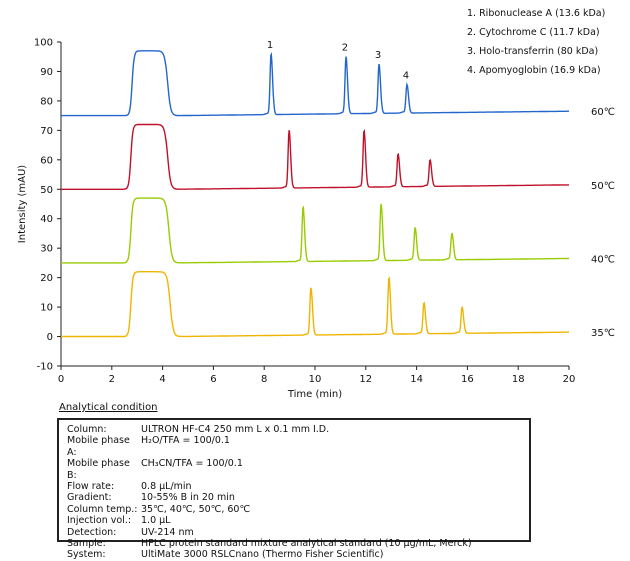 The image size is (630, 561). What do you see at coordinates (108, 407) in the screenshot?
I see `condition-title: Analytical condition` at bounding box center [108, 407].